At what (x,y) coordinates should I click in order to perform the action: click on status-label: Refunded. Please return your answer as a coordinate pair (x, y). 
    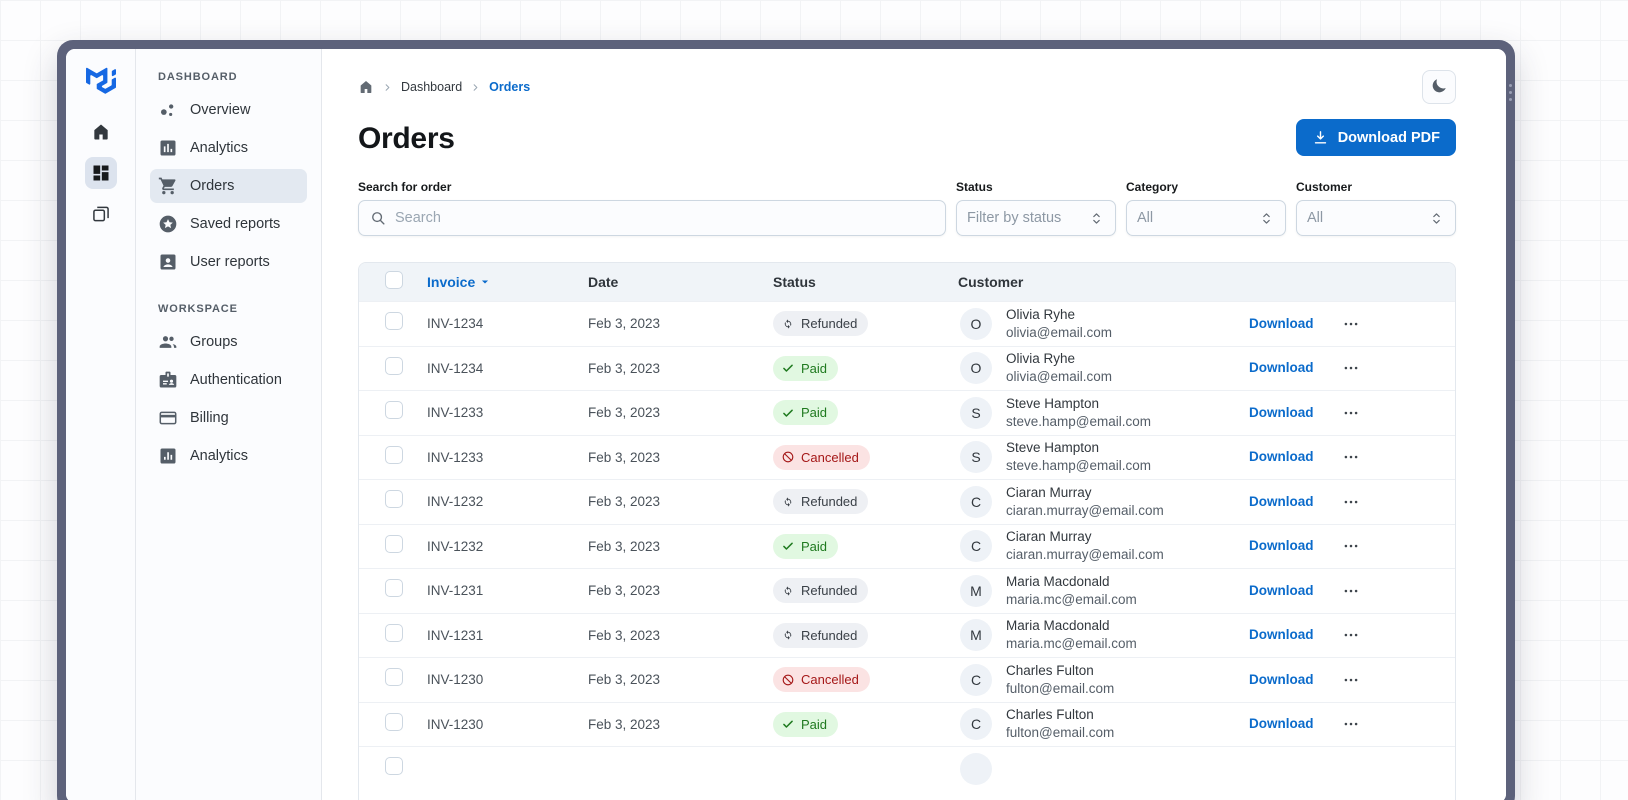
    Looking at the image, I should click on (829, 324).